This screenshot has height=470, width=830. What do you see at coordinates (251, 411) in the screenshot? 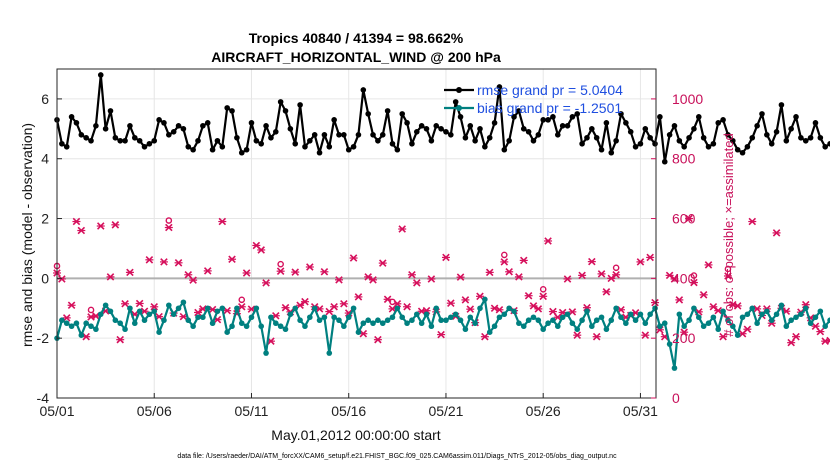
I see `x-tick-label: 05/11` at bounding box center [251, 411].